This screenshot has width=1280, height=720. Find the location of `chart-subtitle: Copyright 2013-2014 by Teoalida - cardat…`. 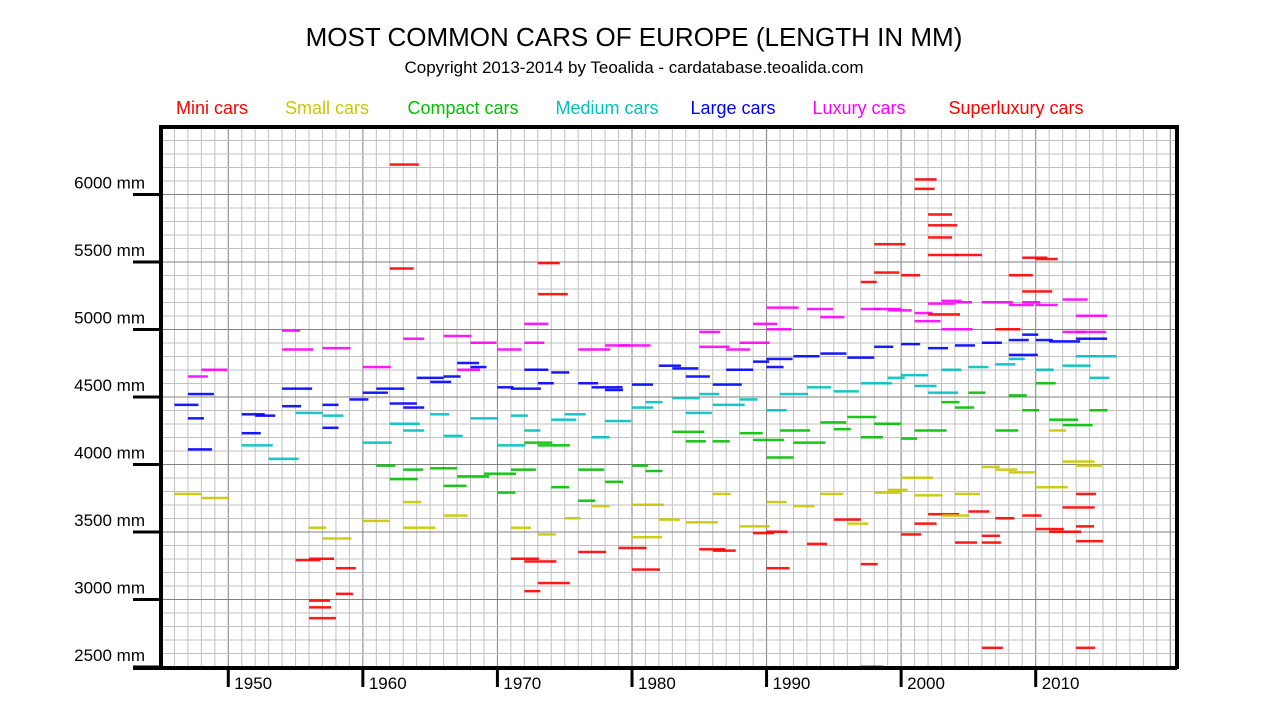

chart-subtitle: Copyright 2013-2014 by Teoalida - cardat… is located at coordinates (634, 67).